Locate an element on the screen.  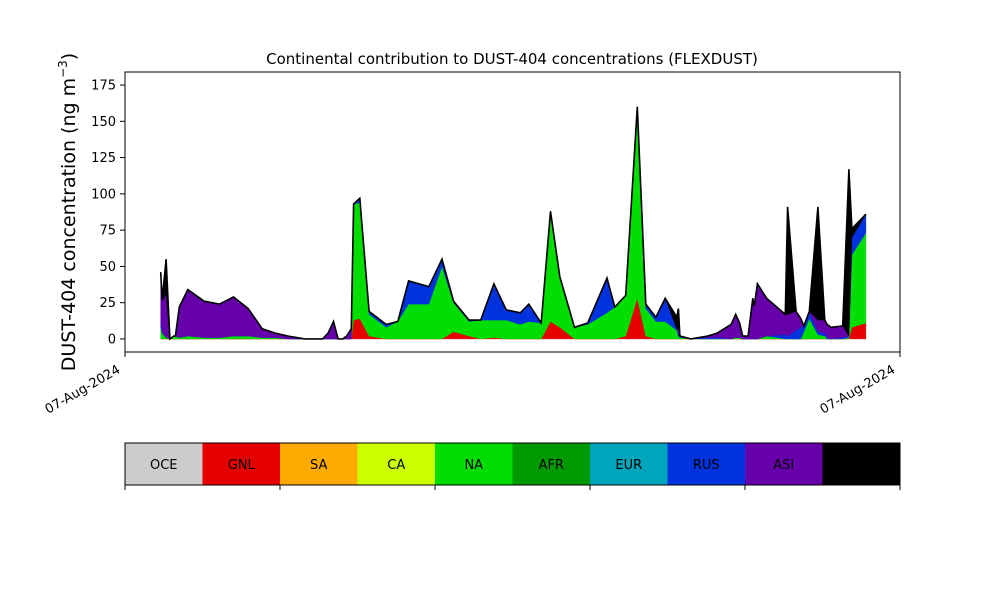
legend-frame is located at coordinates (512, 464).